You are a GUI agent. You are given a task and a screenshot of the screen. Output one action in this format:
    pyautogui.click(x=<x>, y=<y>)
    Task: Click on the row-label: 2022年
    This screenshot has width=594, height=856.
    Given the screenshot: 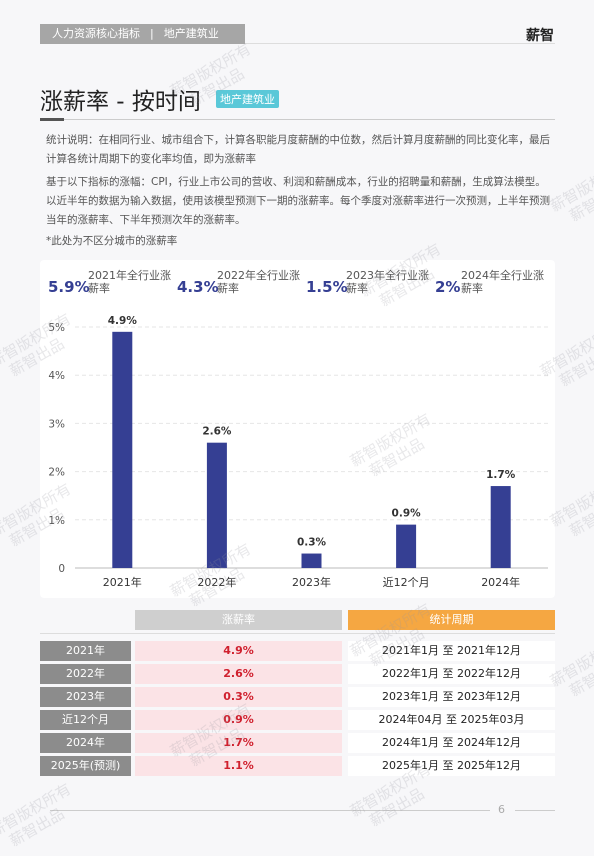 What is the action you would take?
    pyautogui.click(x=85, y=674)
    